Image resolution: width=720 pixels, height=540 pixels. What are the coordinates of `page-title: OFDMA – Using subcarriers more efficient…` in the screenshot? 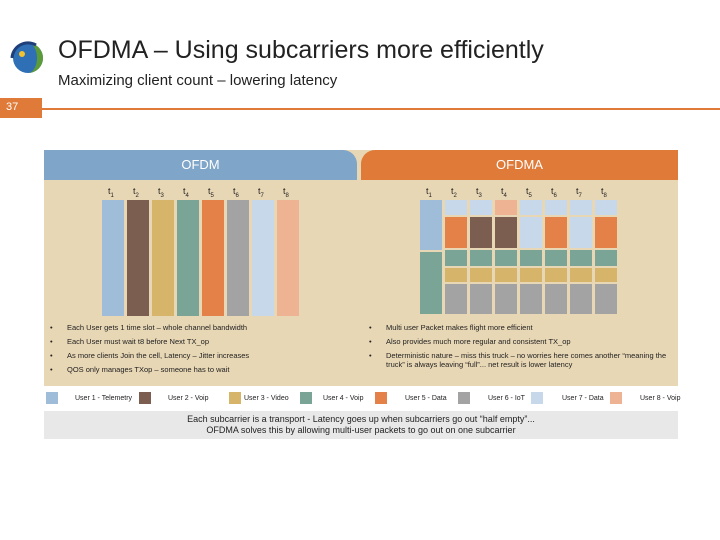 It's located at (301, 50).